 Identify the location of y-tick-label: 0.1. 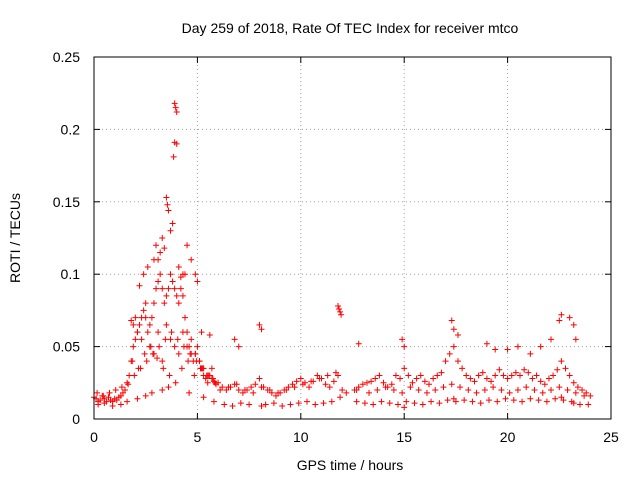
(71, 274).